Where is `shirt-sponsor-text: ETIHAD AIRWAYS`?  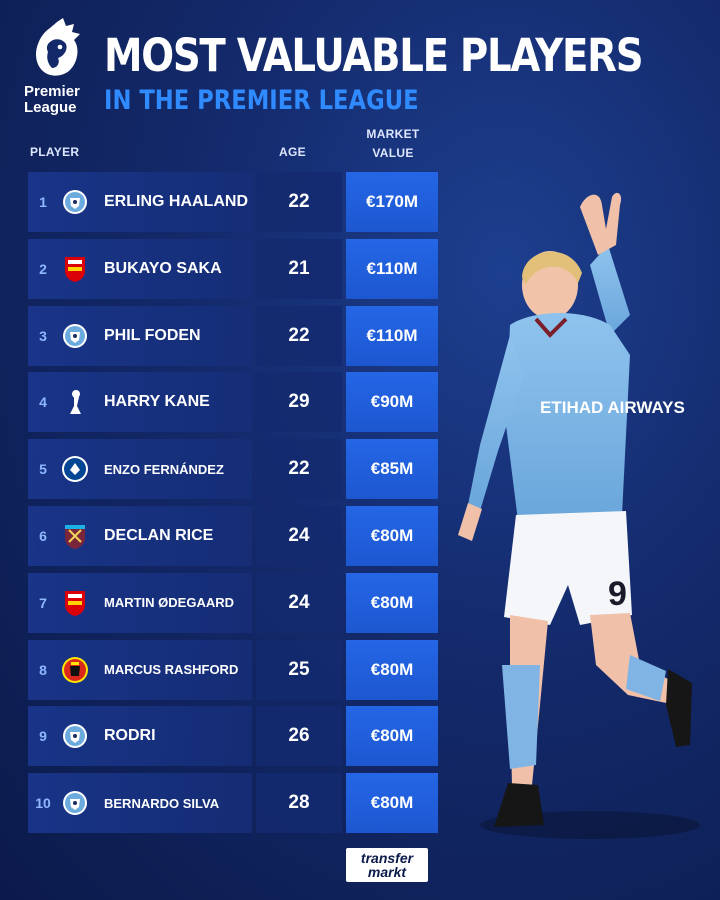 shirt-sponsor-text: ETIHAD AIRWAYS is located at coordinates (612, 407).